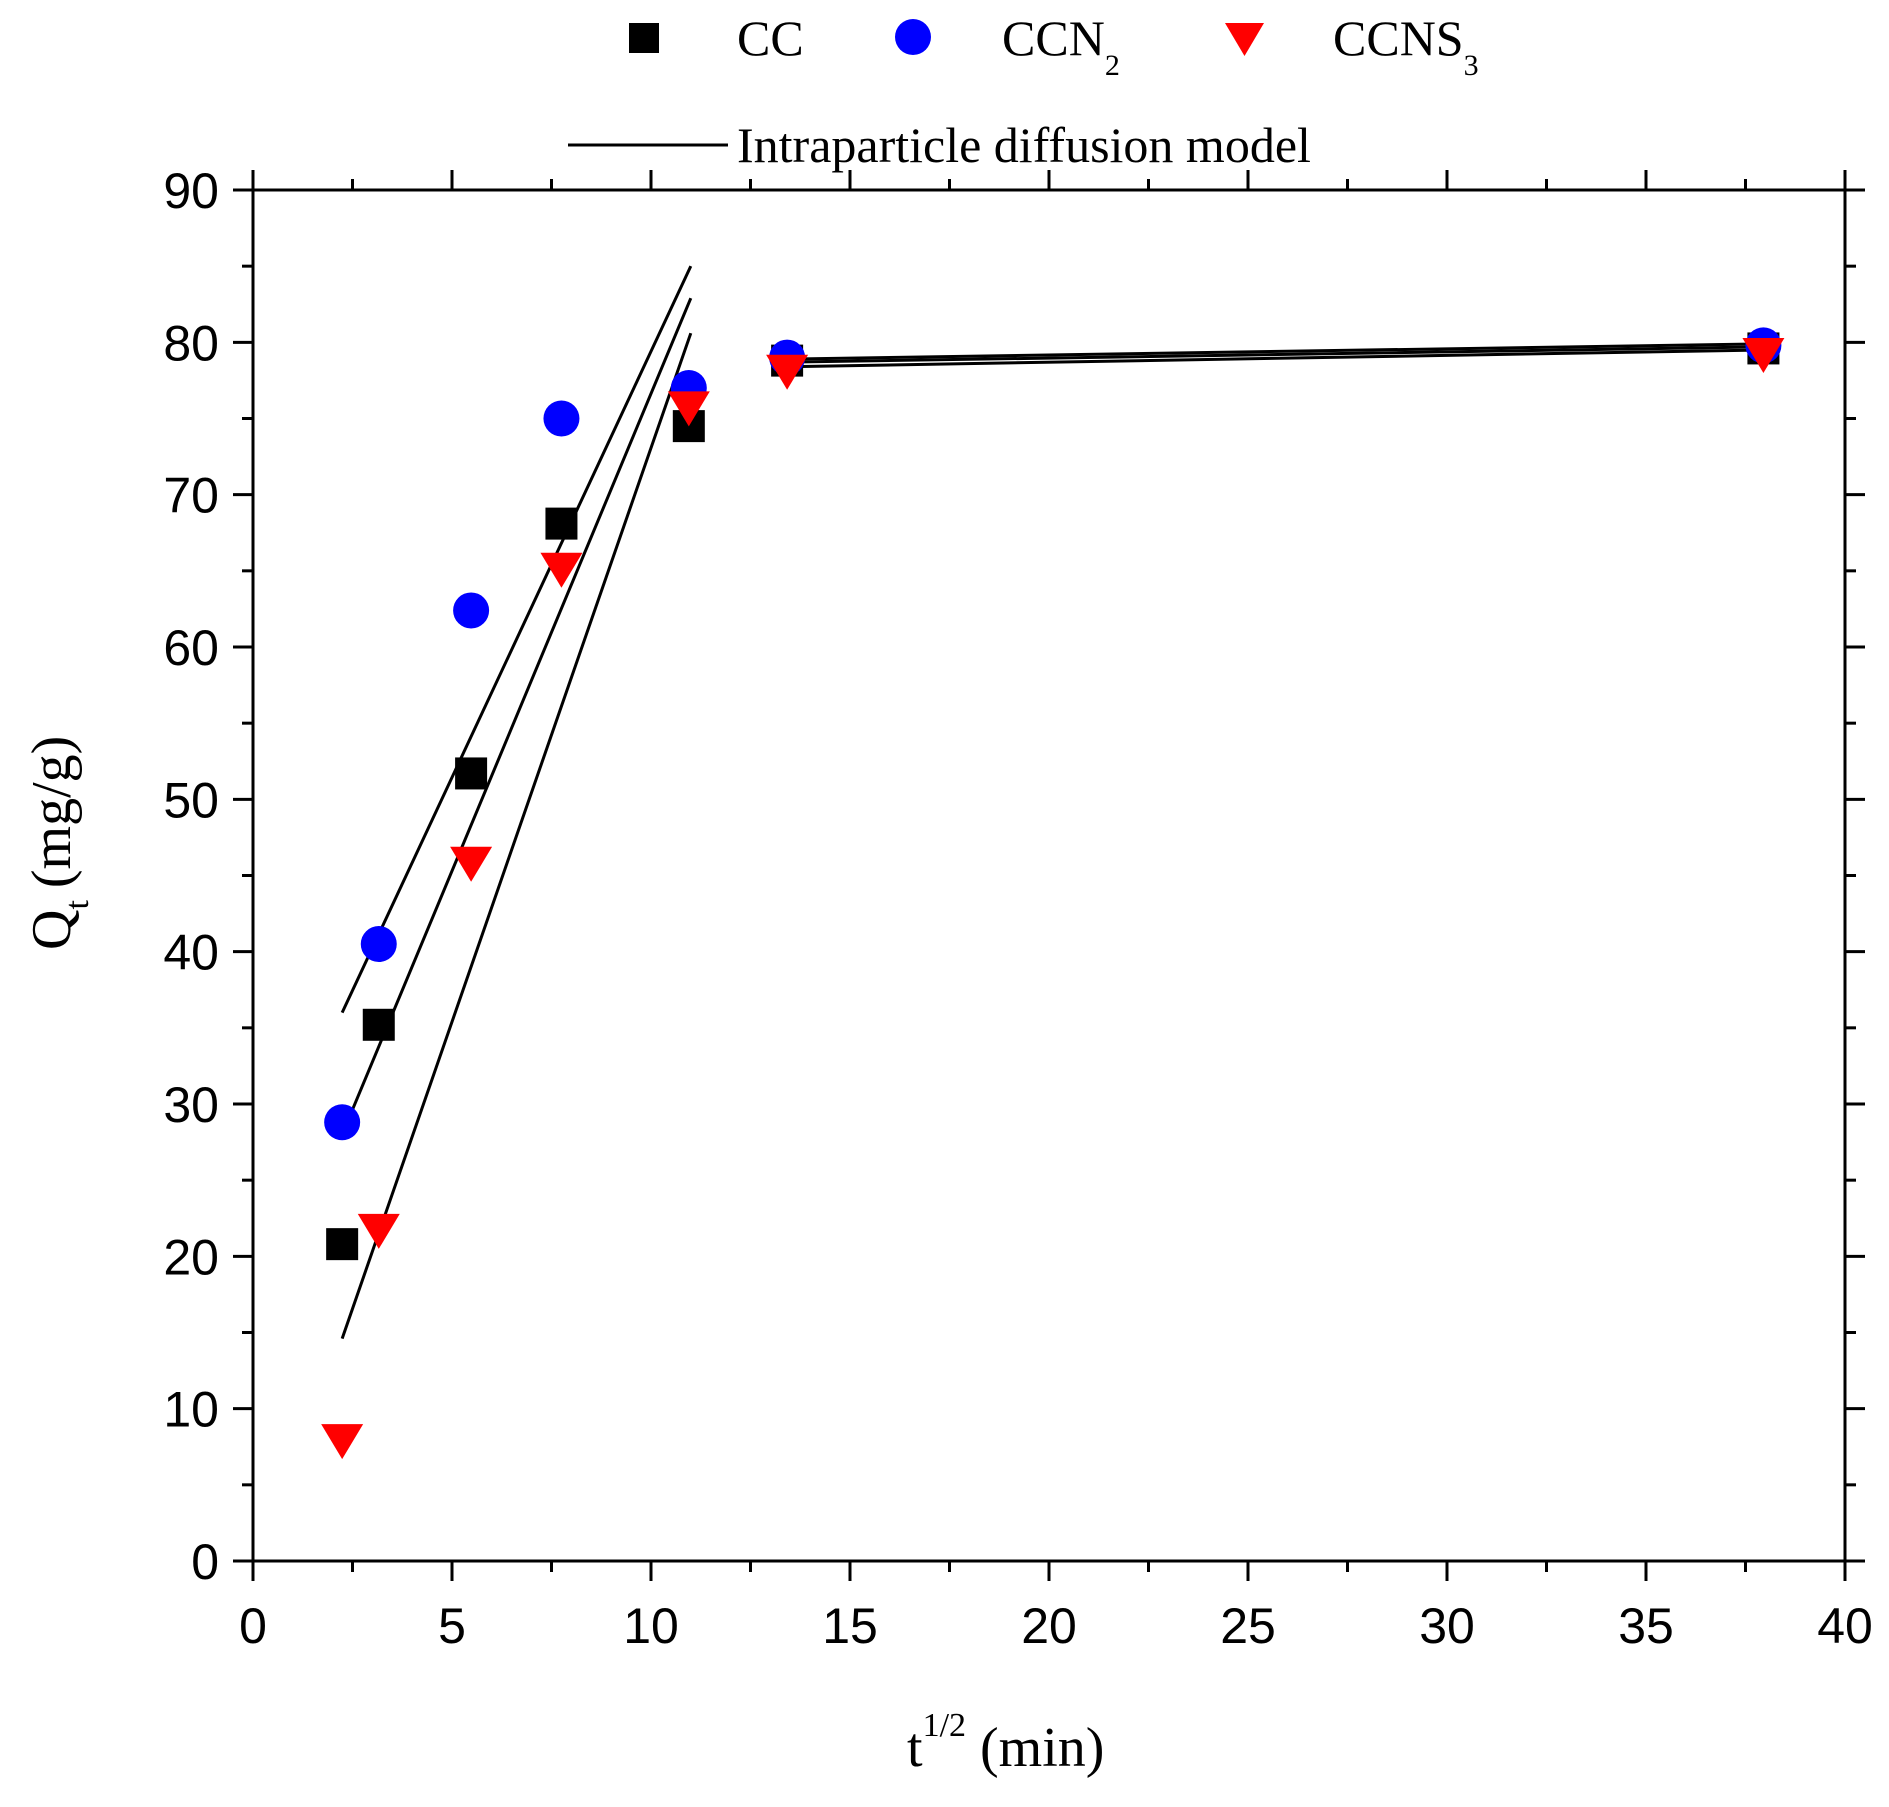 This screenshot has width=1889, height=1807. Describe the element at coordinates (58, 843) in the screenshot. I see `y-axis-title: Qt(mg/g)` at that location.